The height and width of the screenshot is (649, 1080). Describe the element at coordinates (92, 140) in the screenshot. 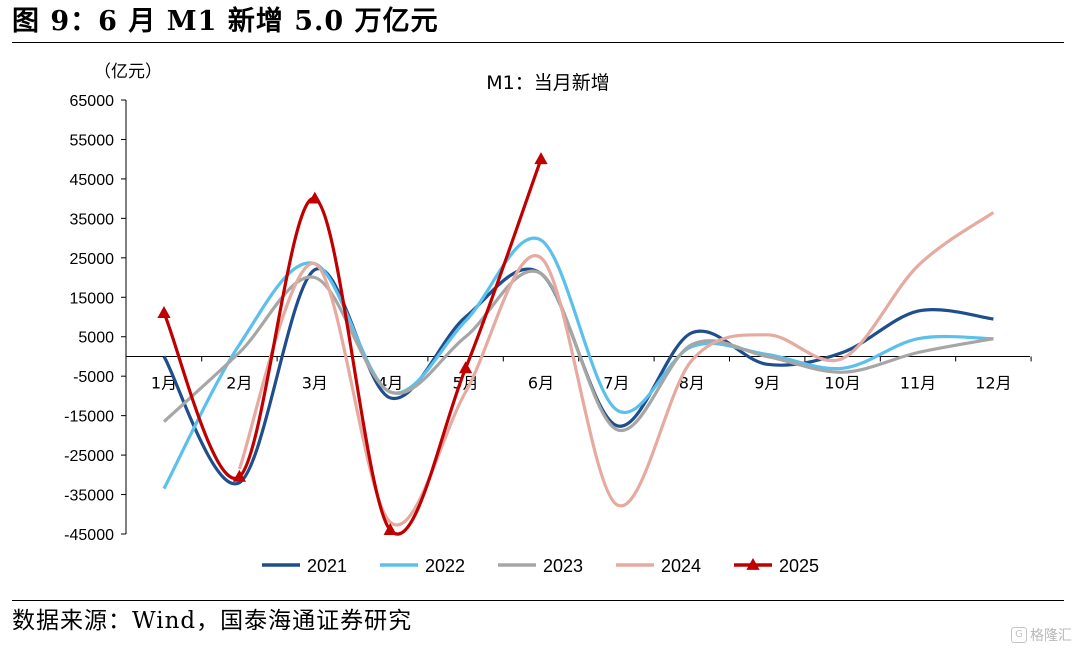

I see `y-tick-label: 55000` at that location.